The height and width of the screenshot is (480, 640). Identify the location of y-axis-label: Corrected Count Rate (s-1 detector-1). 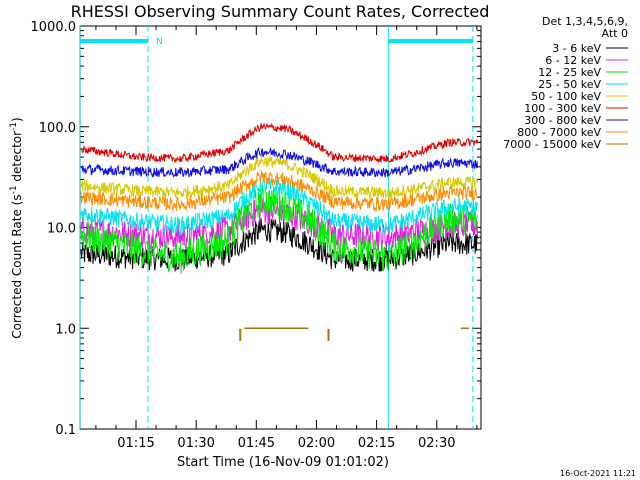
(16, 227).